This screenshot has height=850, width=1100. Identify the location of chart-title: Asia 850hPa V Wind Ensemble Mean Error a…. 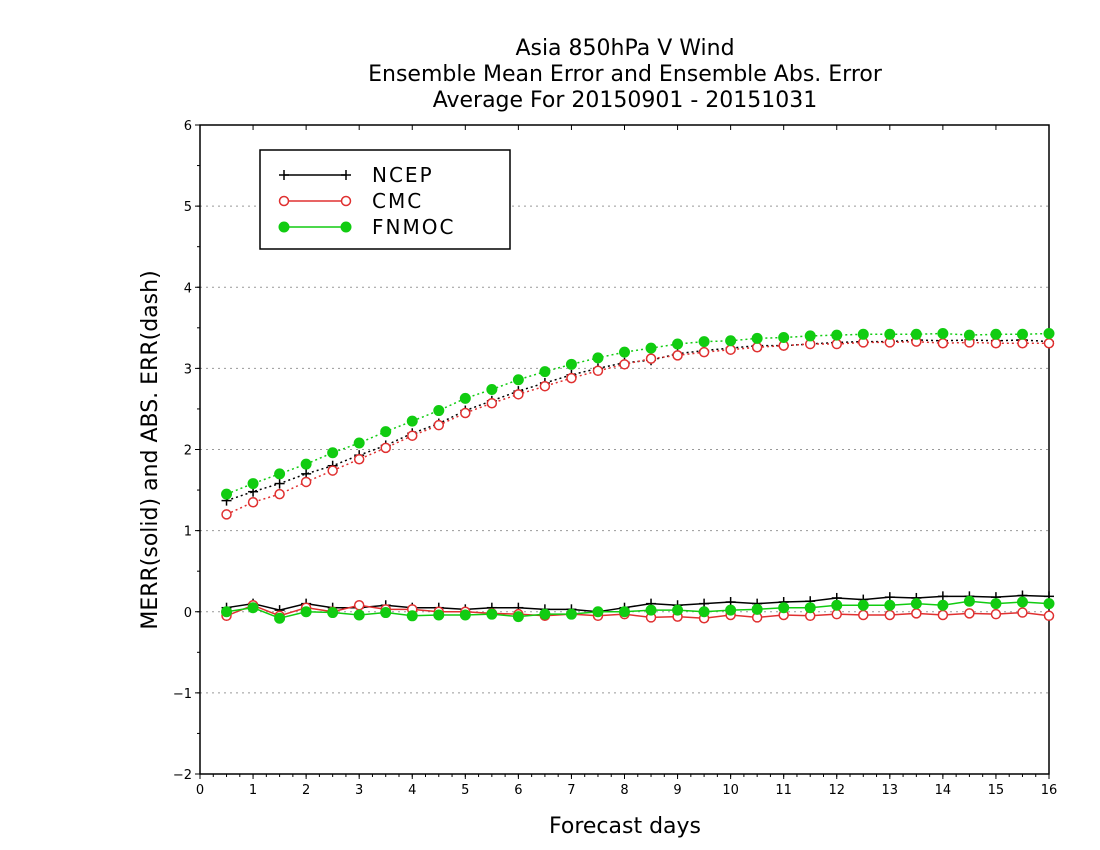
(550, 75).